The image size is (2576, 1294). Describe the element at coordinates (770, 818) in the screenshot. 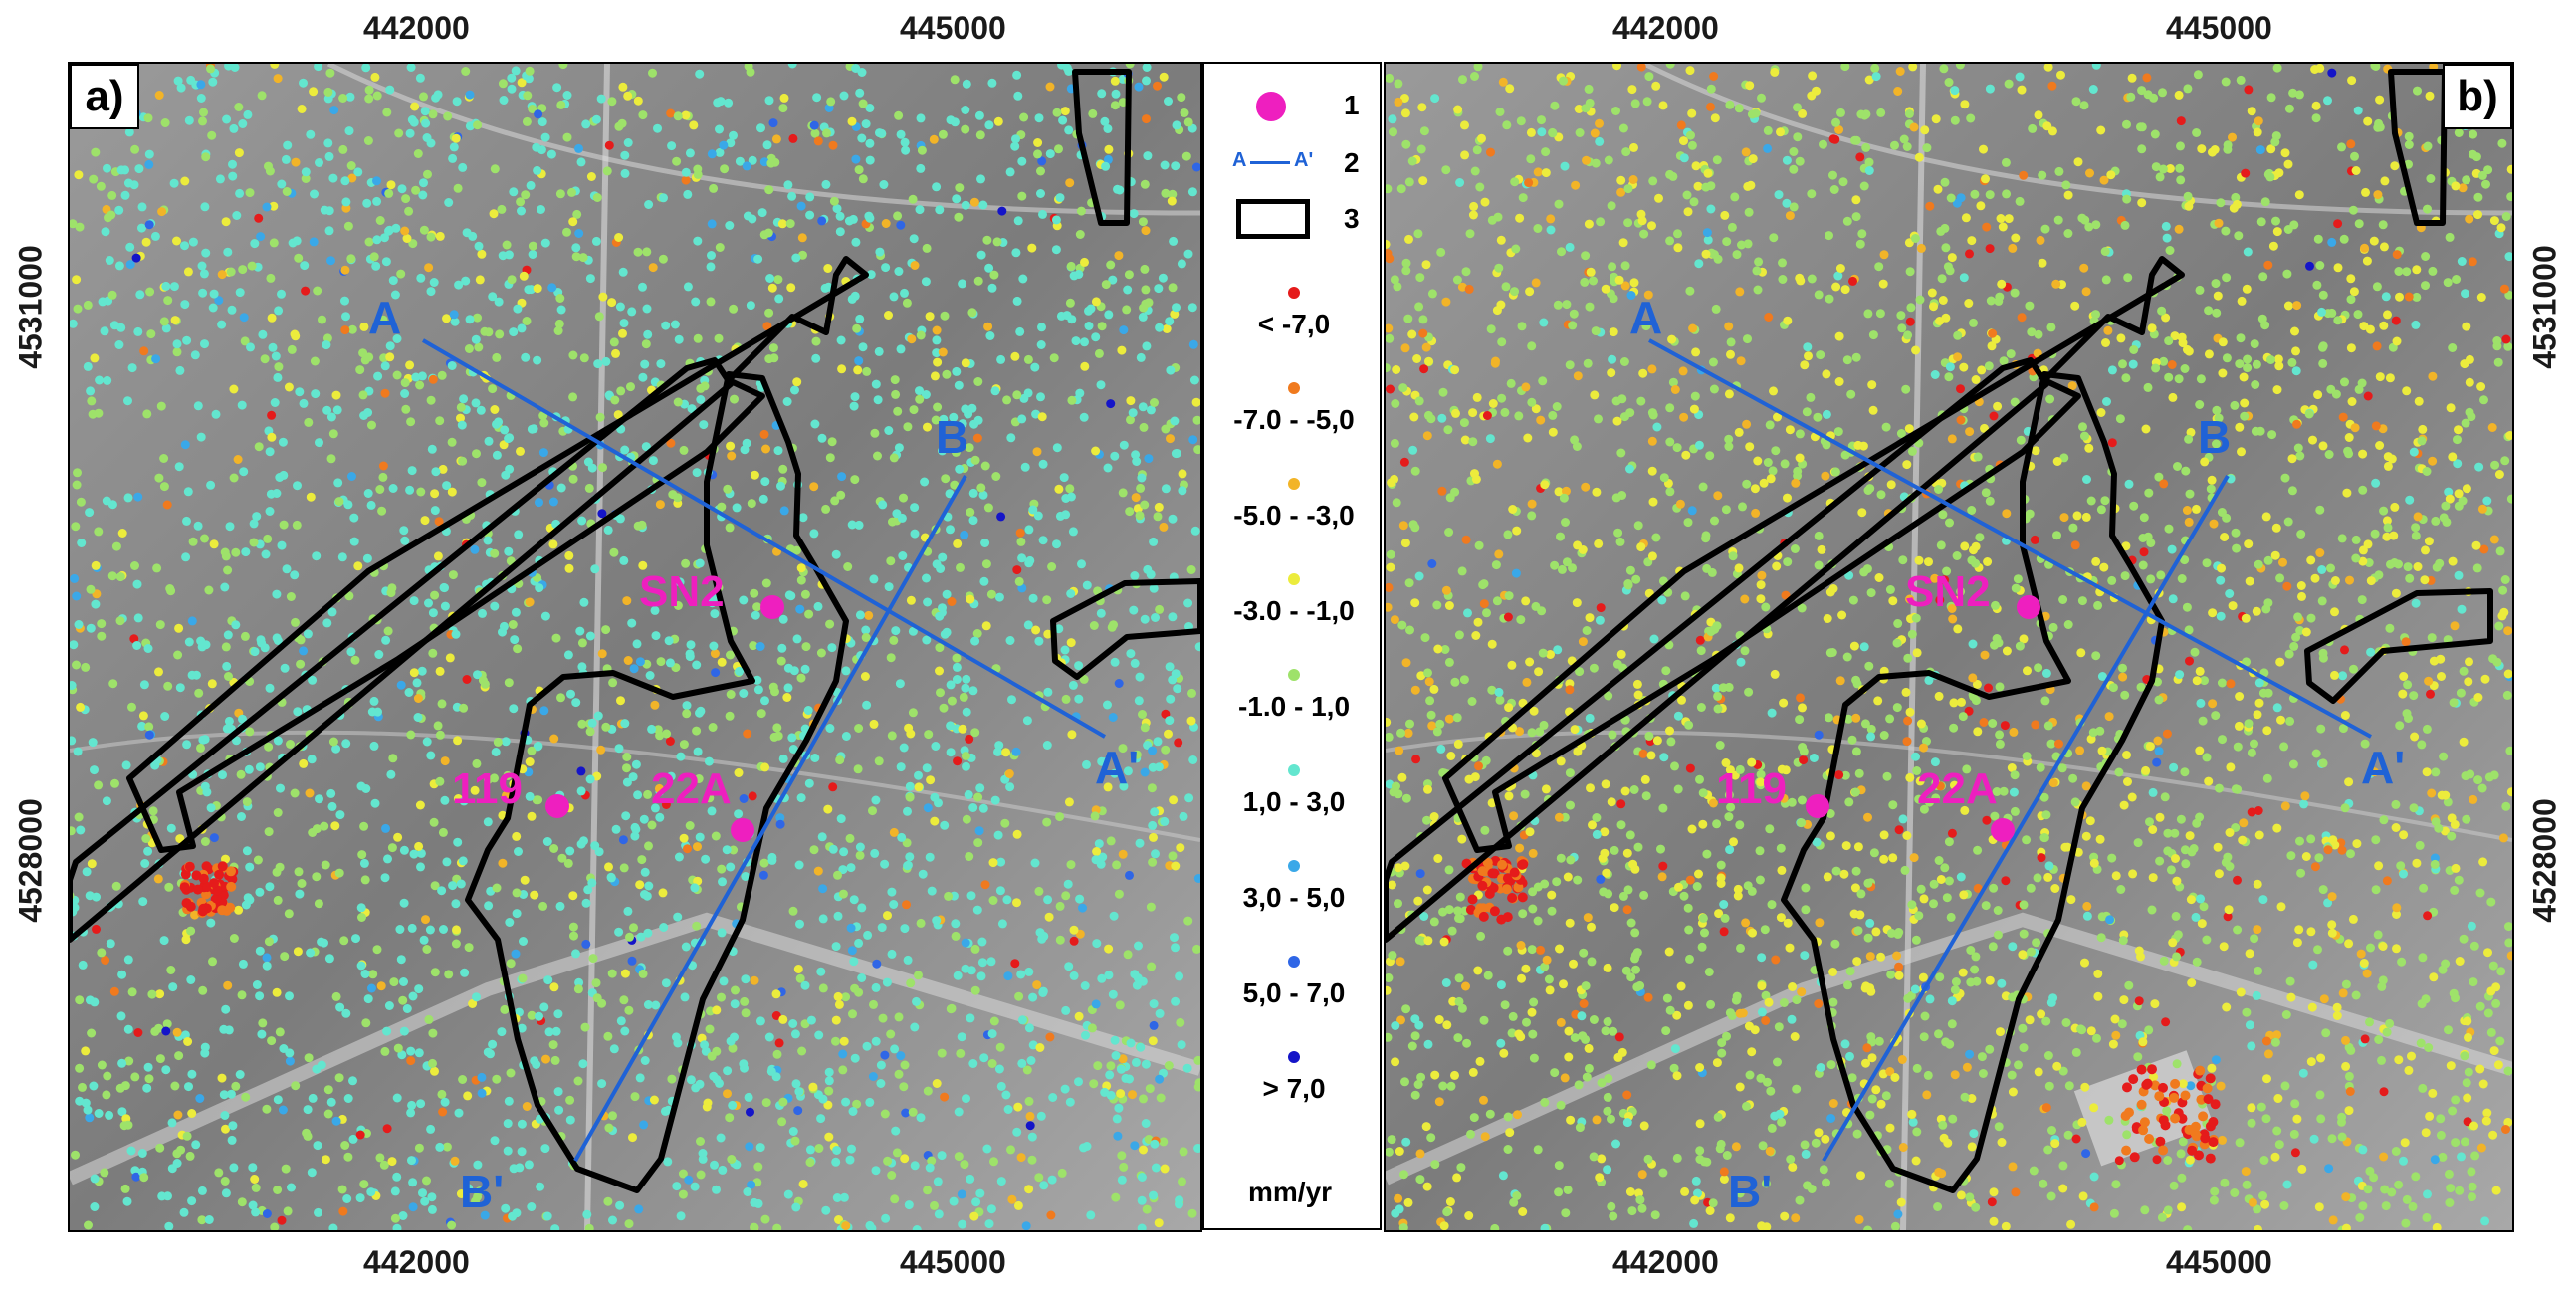

I see `profile-line-b-b` at that location.